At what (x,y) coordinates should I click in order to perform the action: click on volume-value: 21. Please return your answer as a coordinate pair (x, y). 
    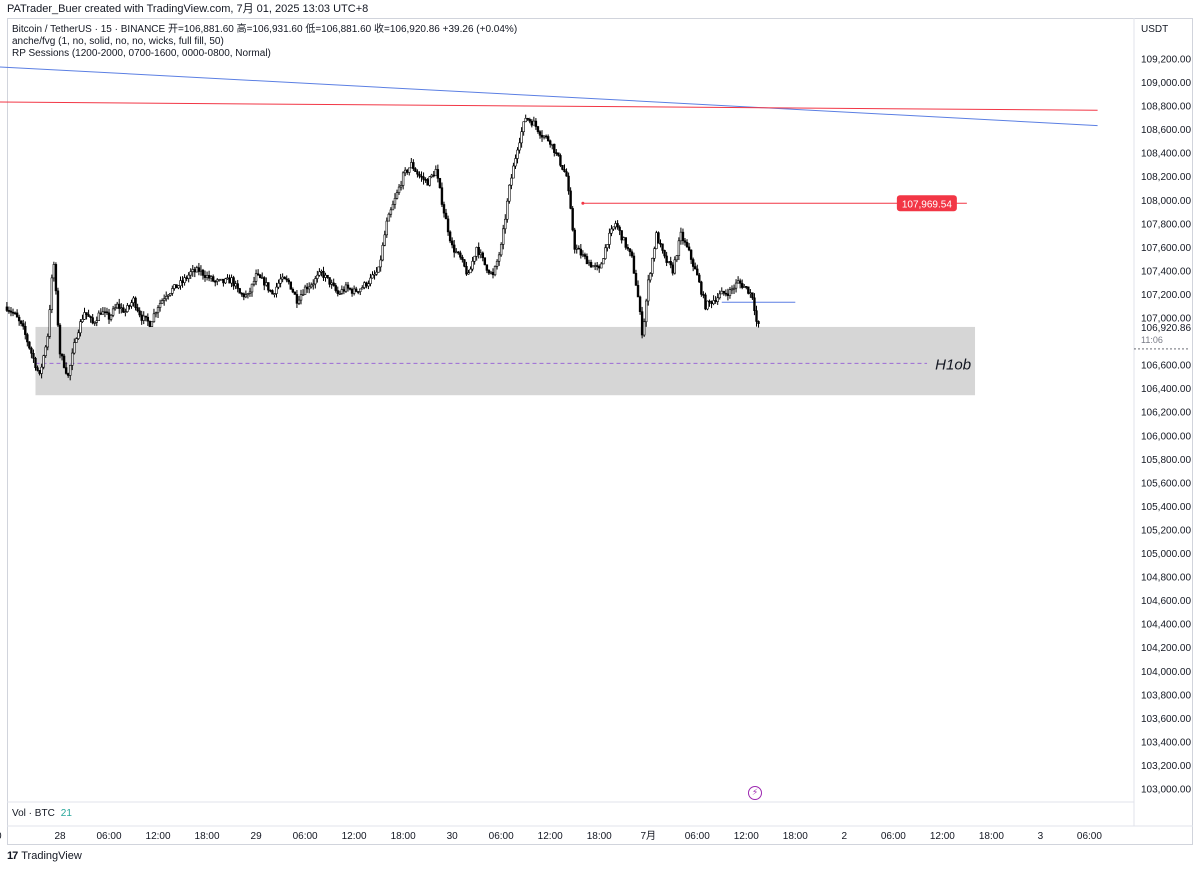
    Looking at the image, I should click on (66, 813).